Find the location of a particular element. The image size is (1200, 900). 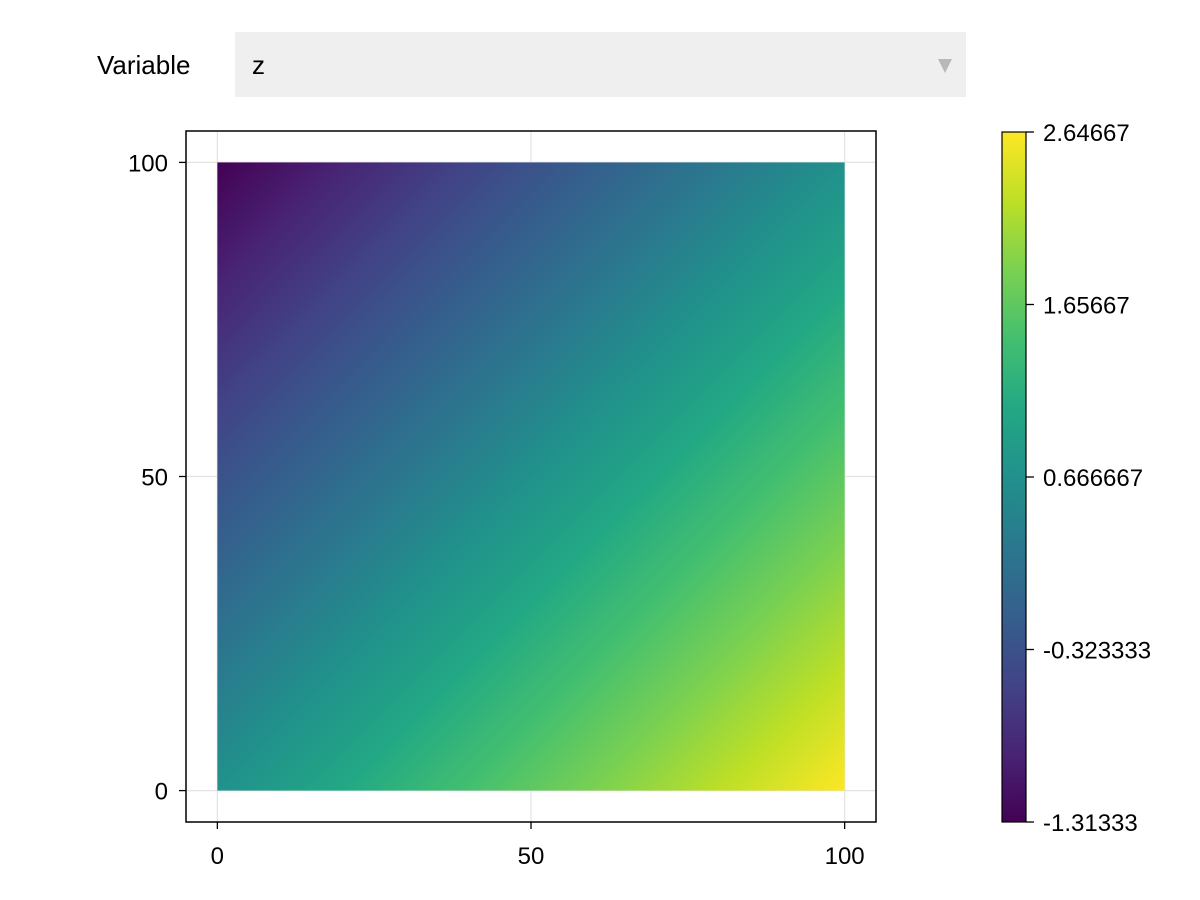

colorbar-tick-label: -1.31333 is located at coordinates (1090, 823).